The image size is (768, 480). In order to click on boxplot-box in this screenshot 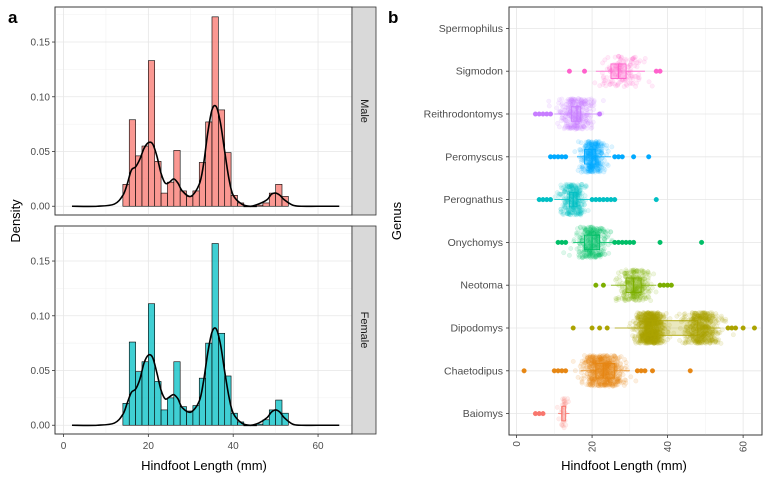, I will do `click(576, 114)`.